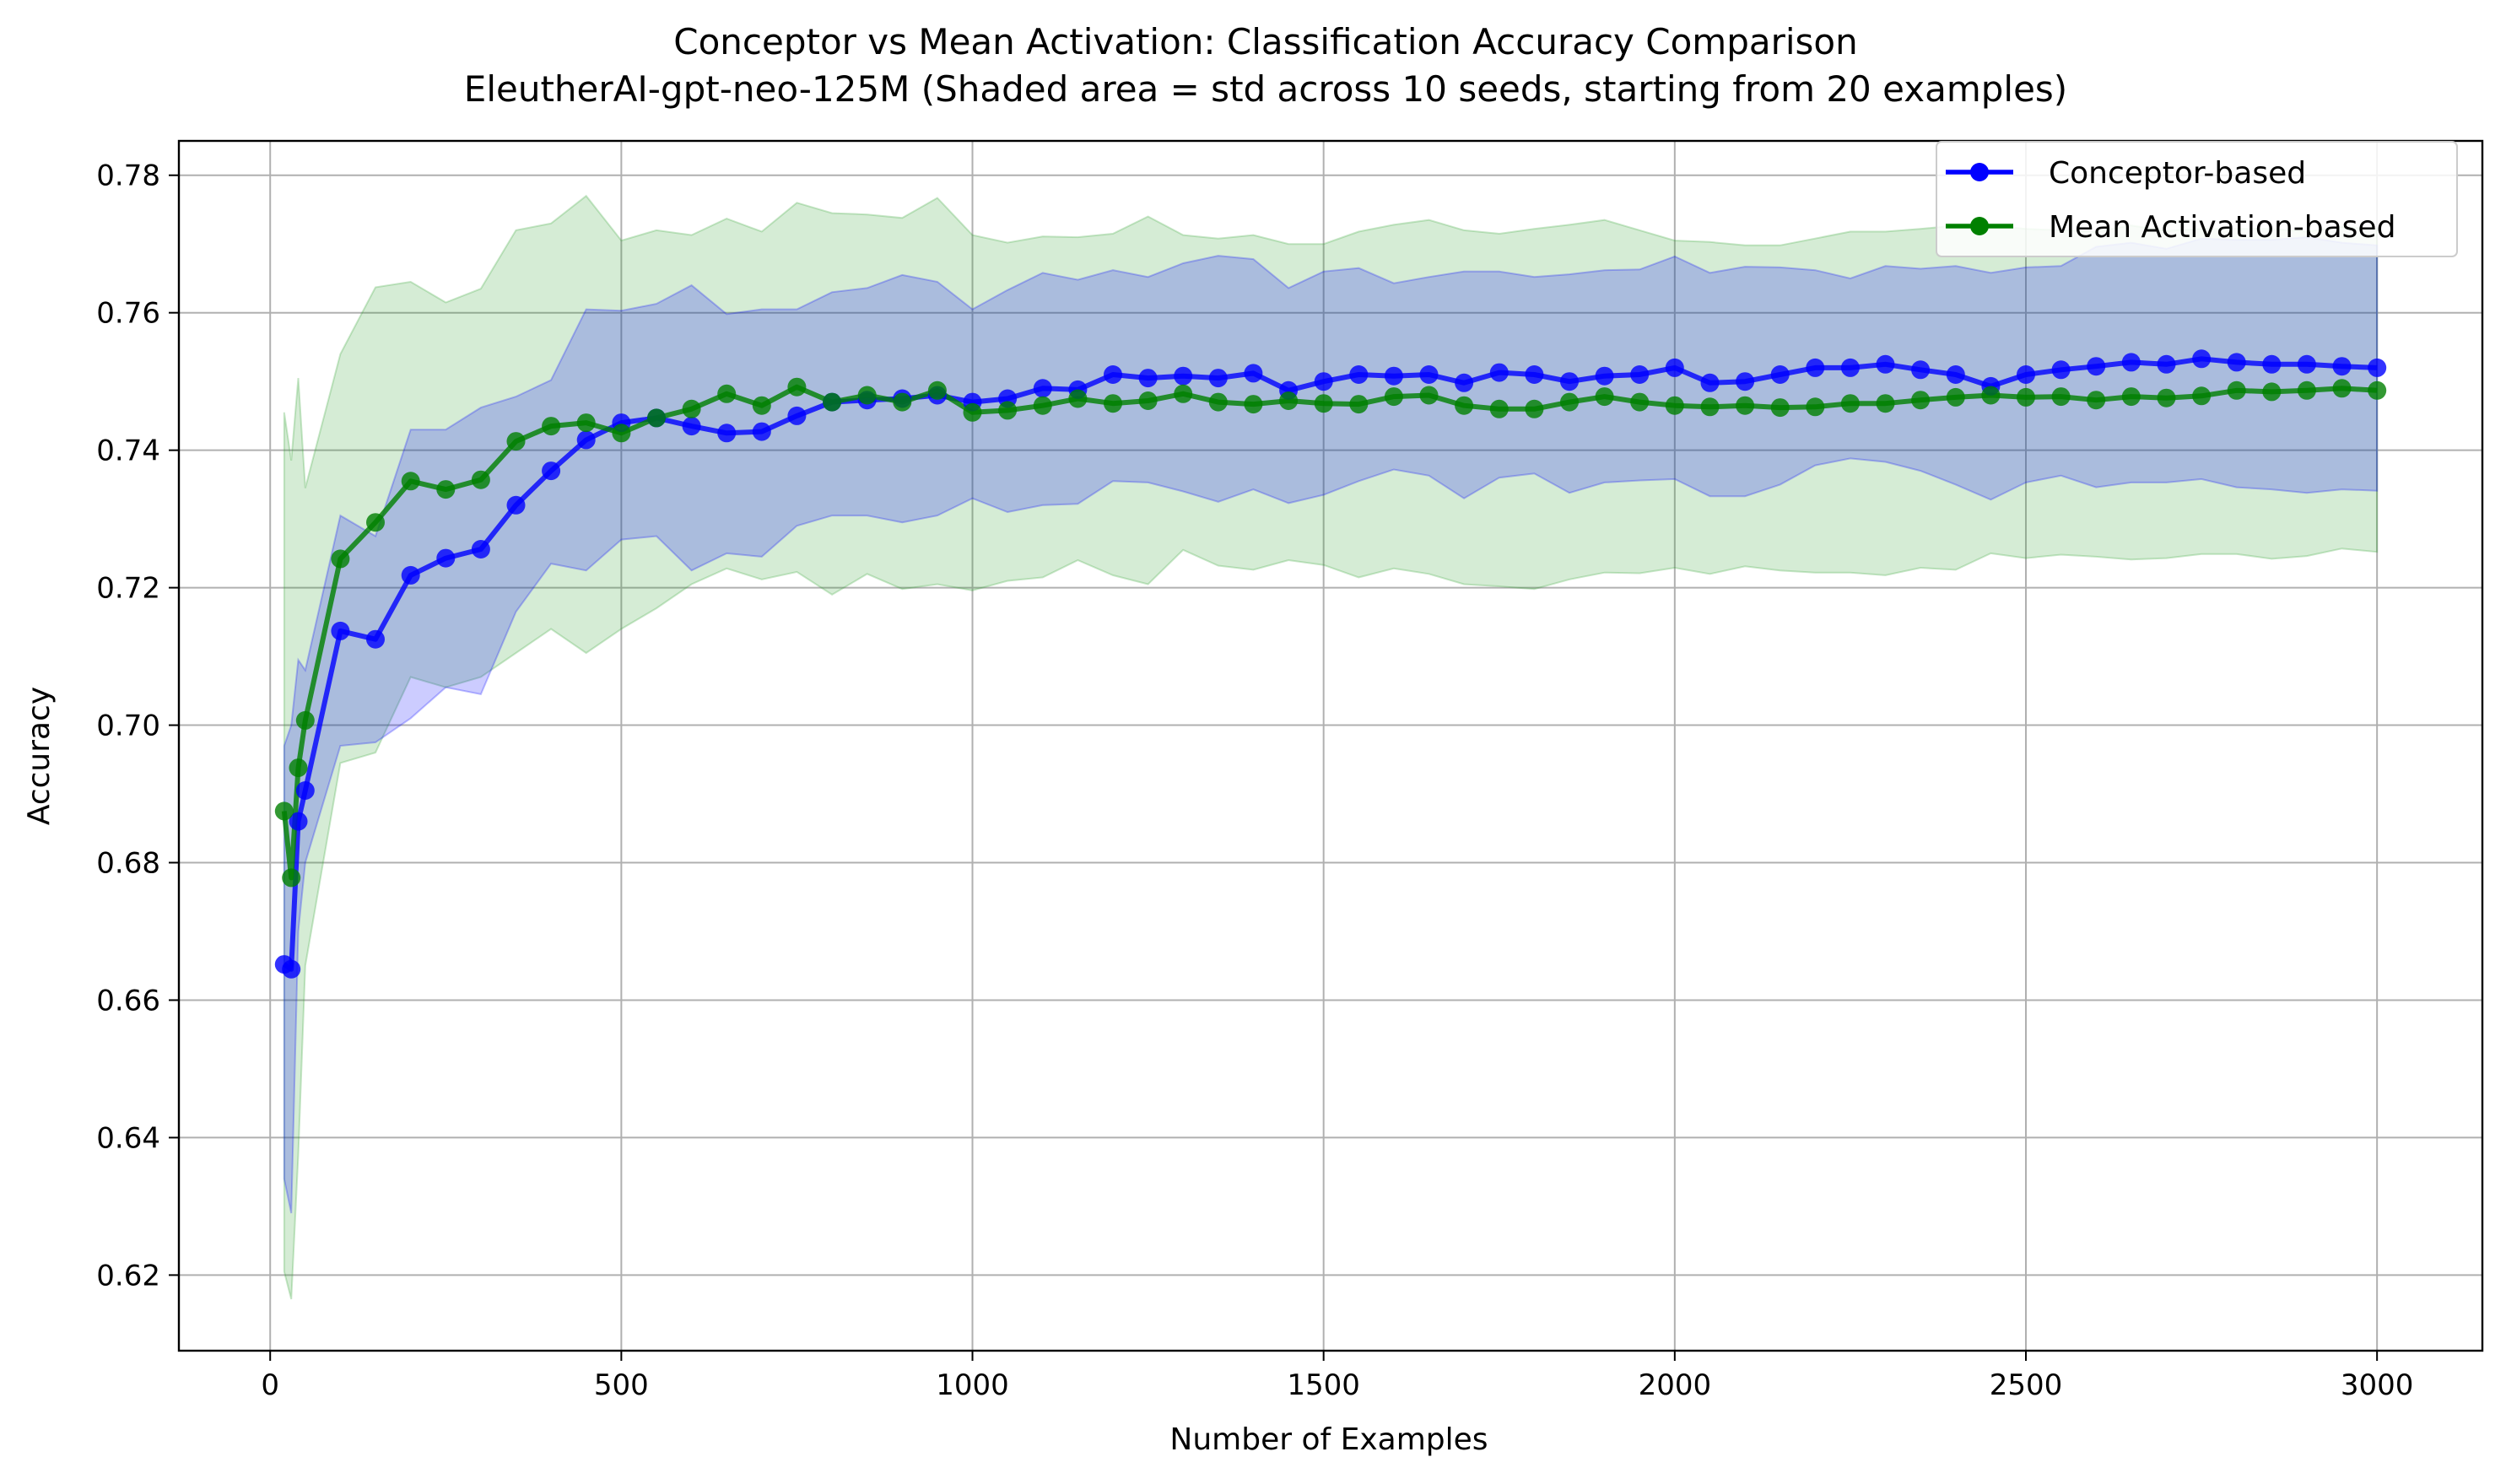  I want to click on legend-box, so click(2197, 199).